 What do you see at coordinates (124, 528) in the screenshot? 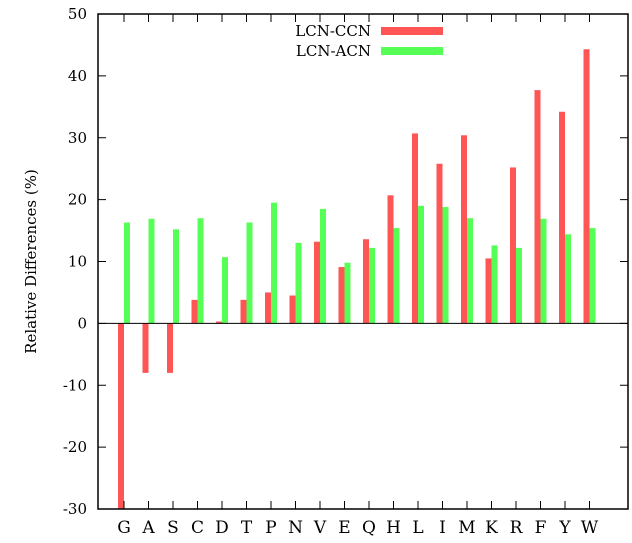
I see `x-tick-label: G` at bounding box center [124, 528].